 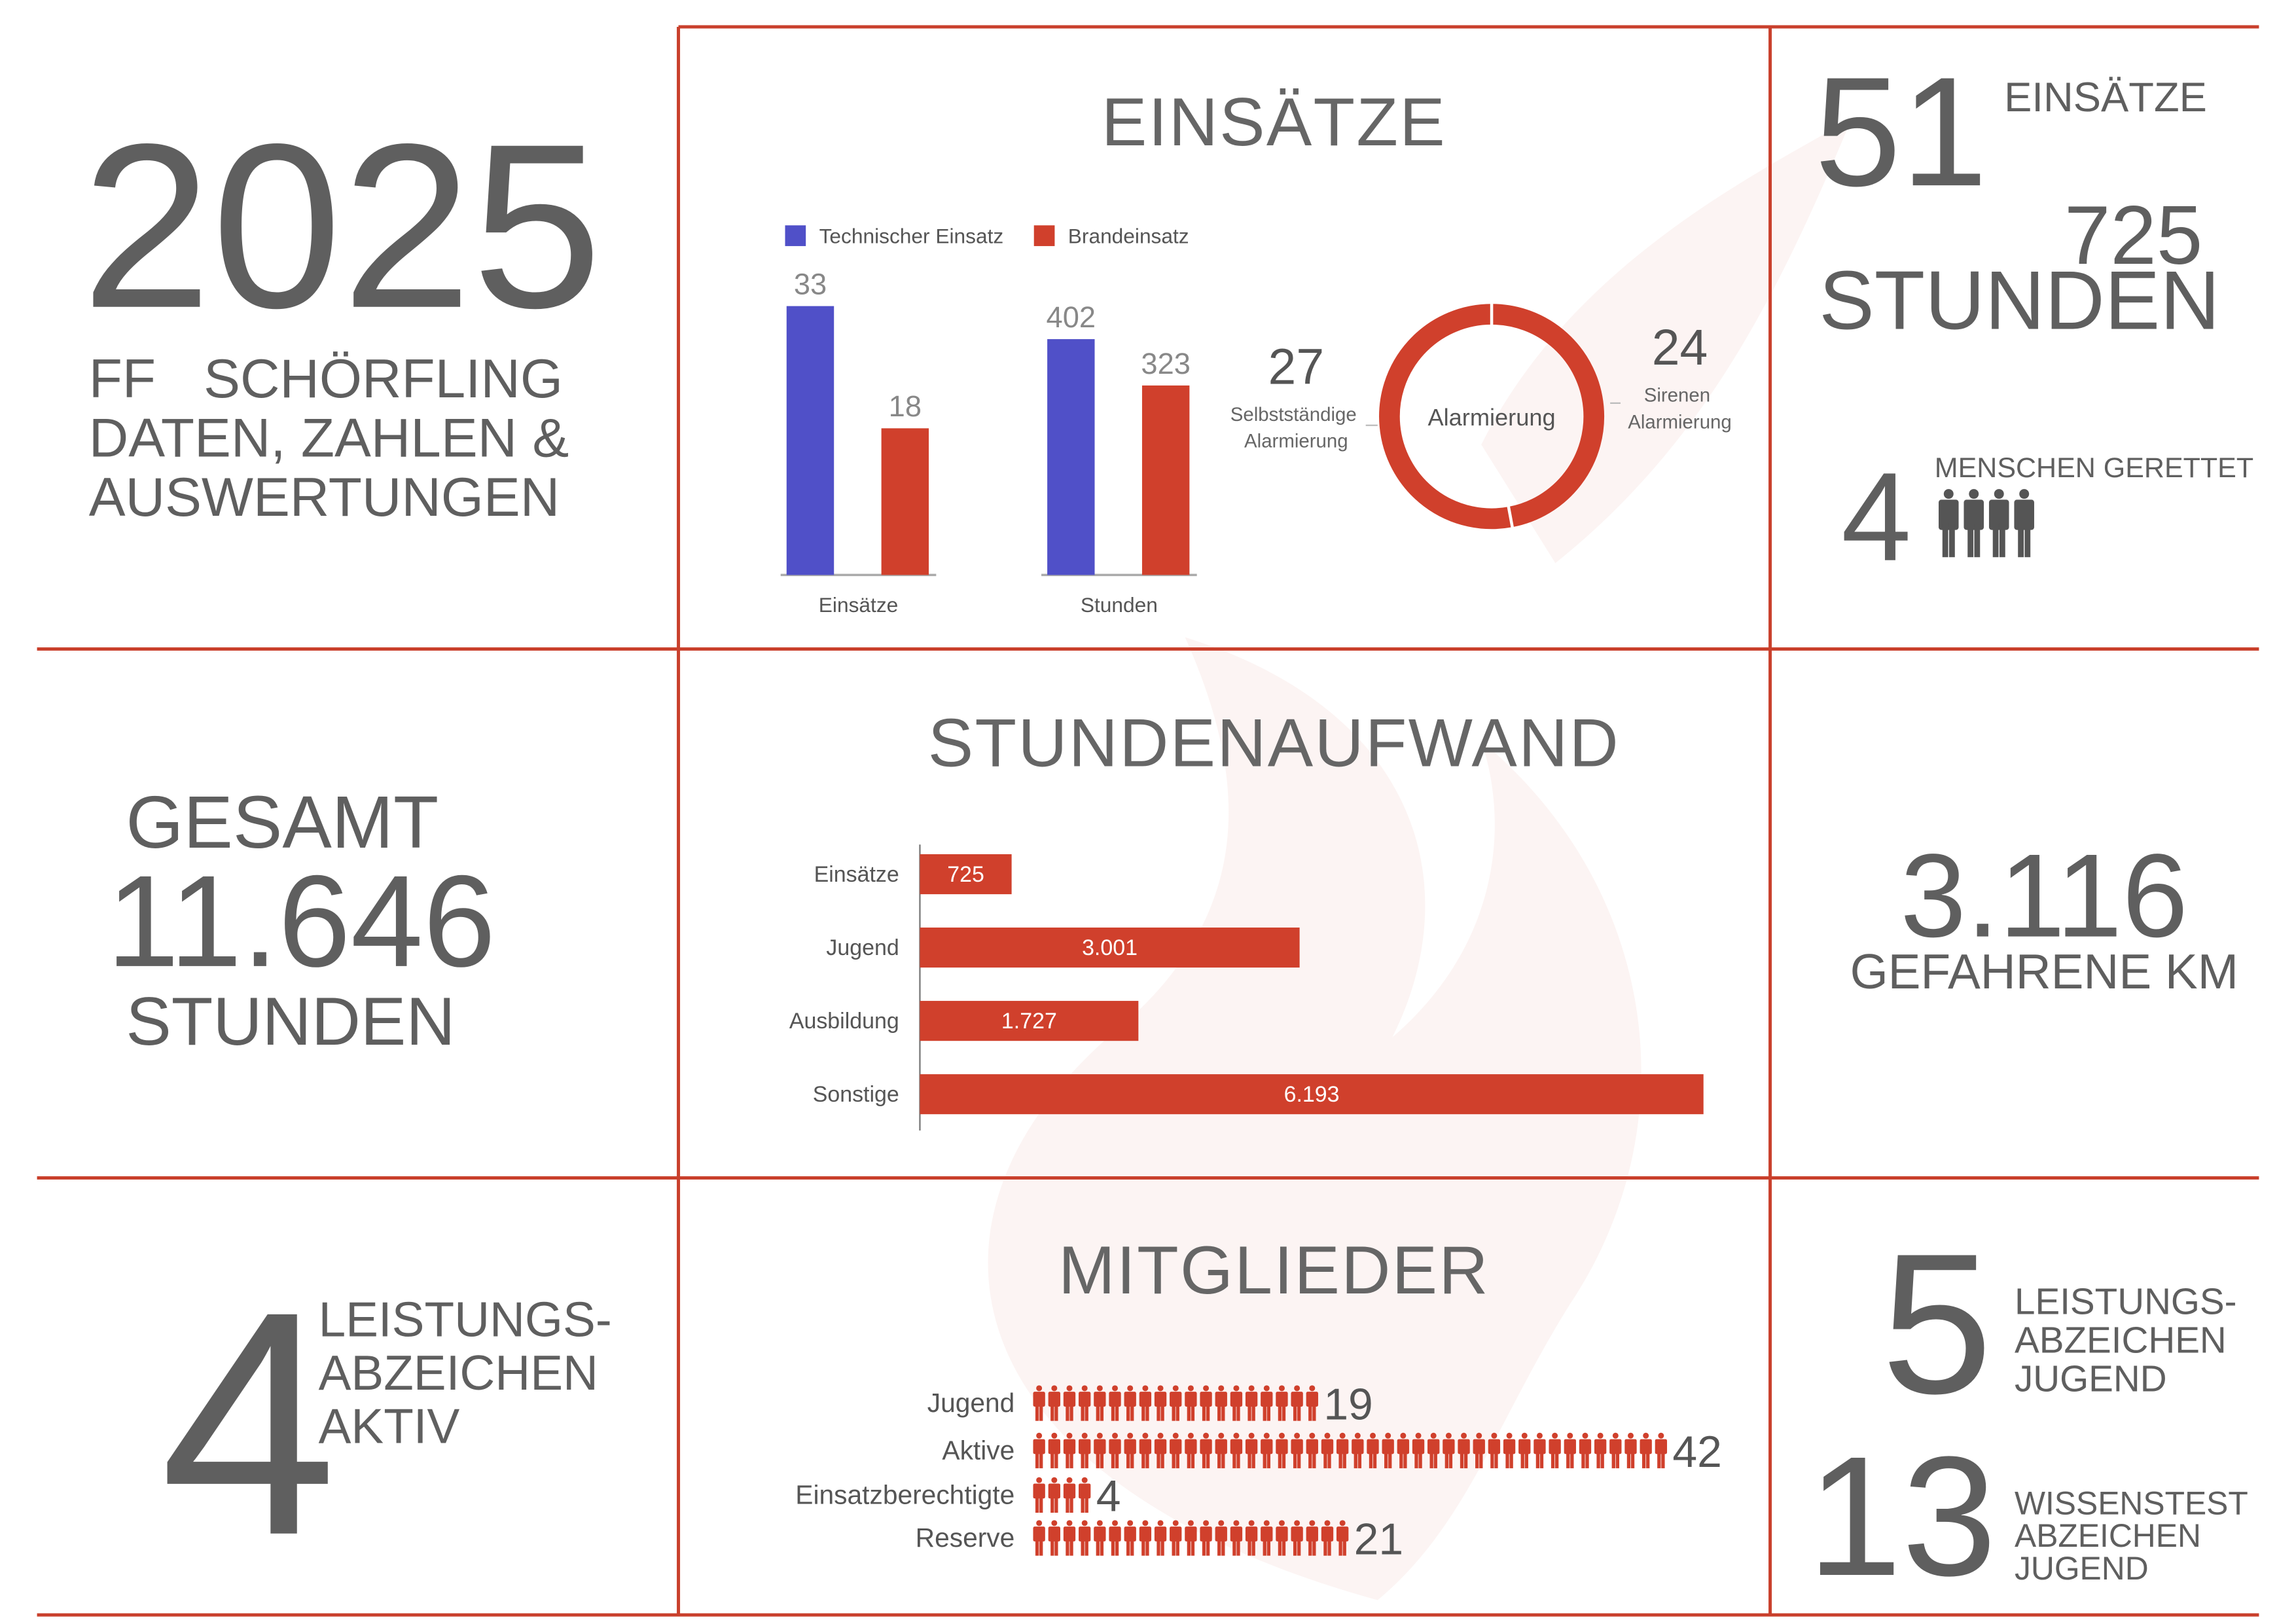 What do you see at coordinates (1491, 417) in the screenshot?
I see `donut-title: Alarmierung` at bounding box center [1491, 417].